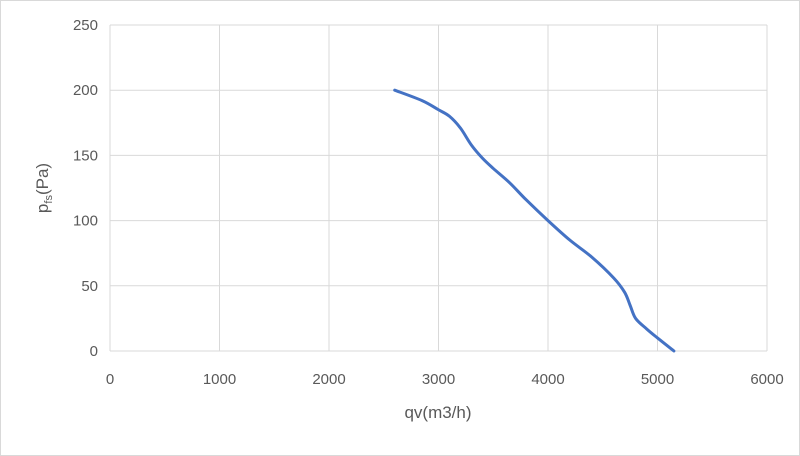 The height and width of the screenshot is (456, 800). Describe the element at coordinates (328, 379) in the screenshot. I see `x-tick-label: 2000` at that location.